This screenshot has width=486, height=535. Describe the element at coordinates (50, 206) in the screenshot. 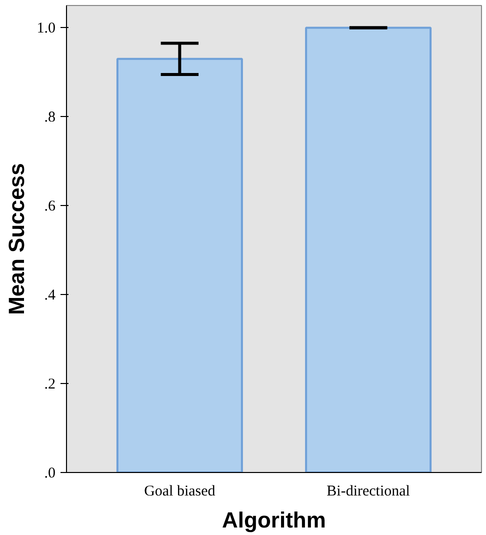

I see `y-tick-label: .6` at that location.